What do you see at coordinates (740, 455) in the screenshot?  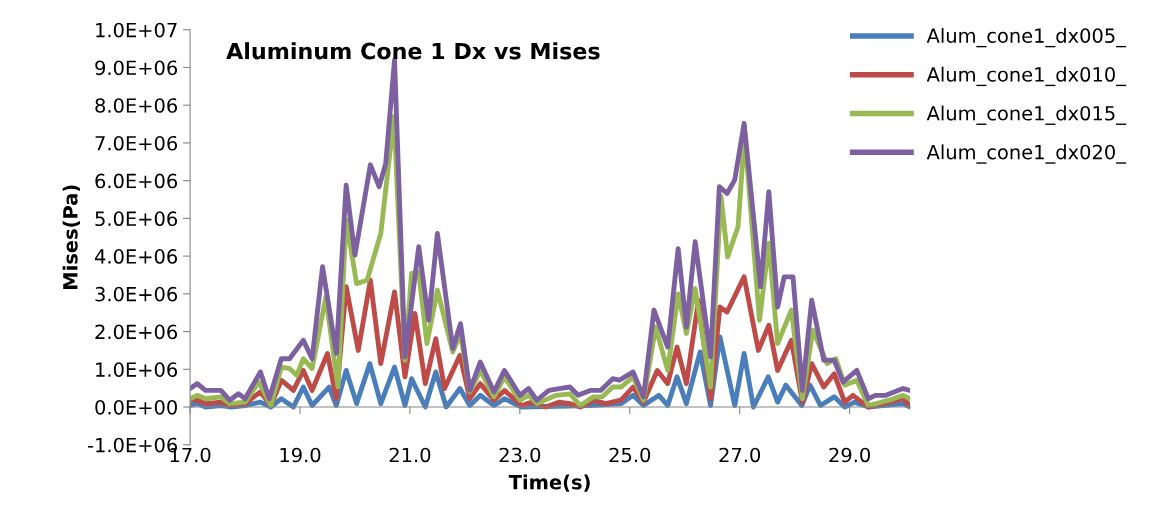 I see `x-tick-label: 27.0` at bounding box center [740, 455].